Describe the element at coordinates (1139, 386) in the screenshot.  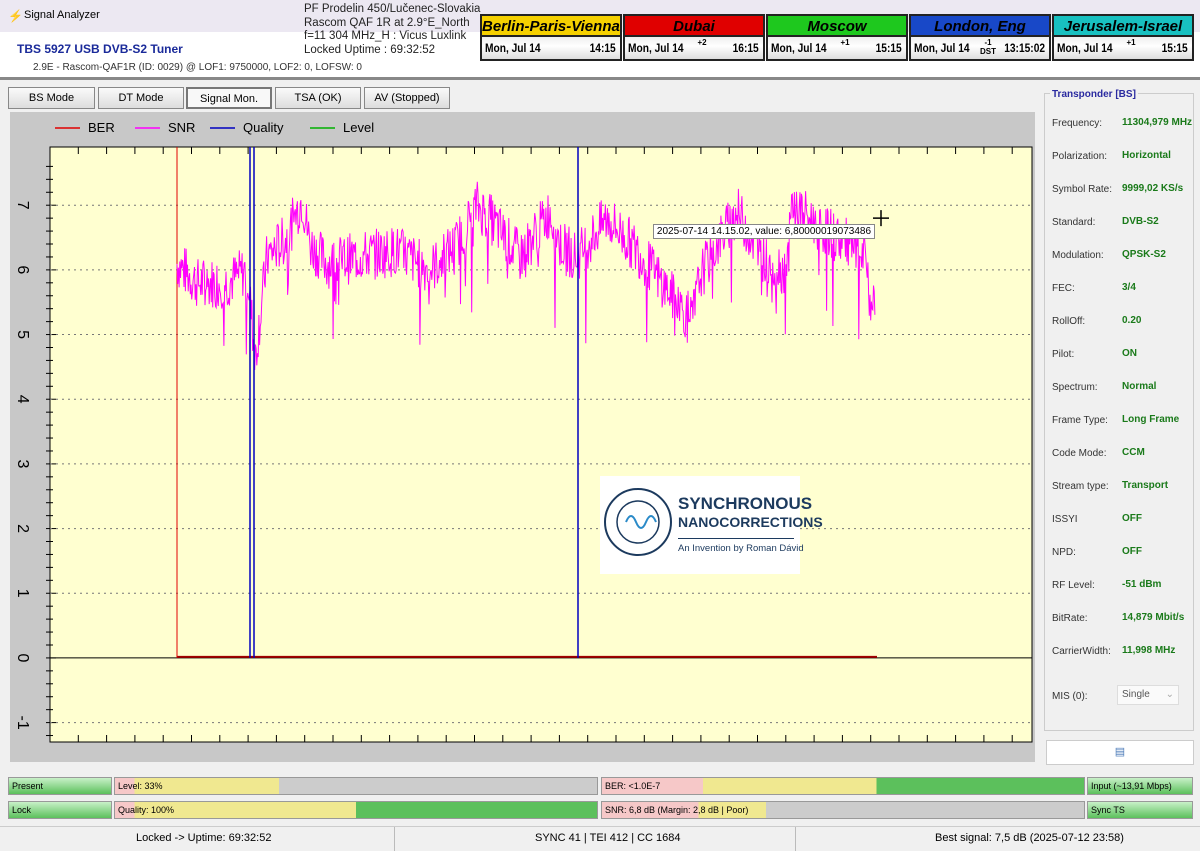
I see `param-value: Normal` at that location.